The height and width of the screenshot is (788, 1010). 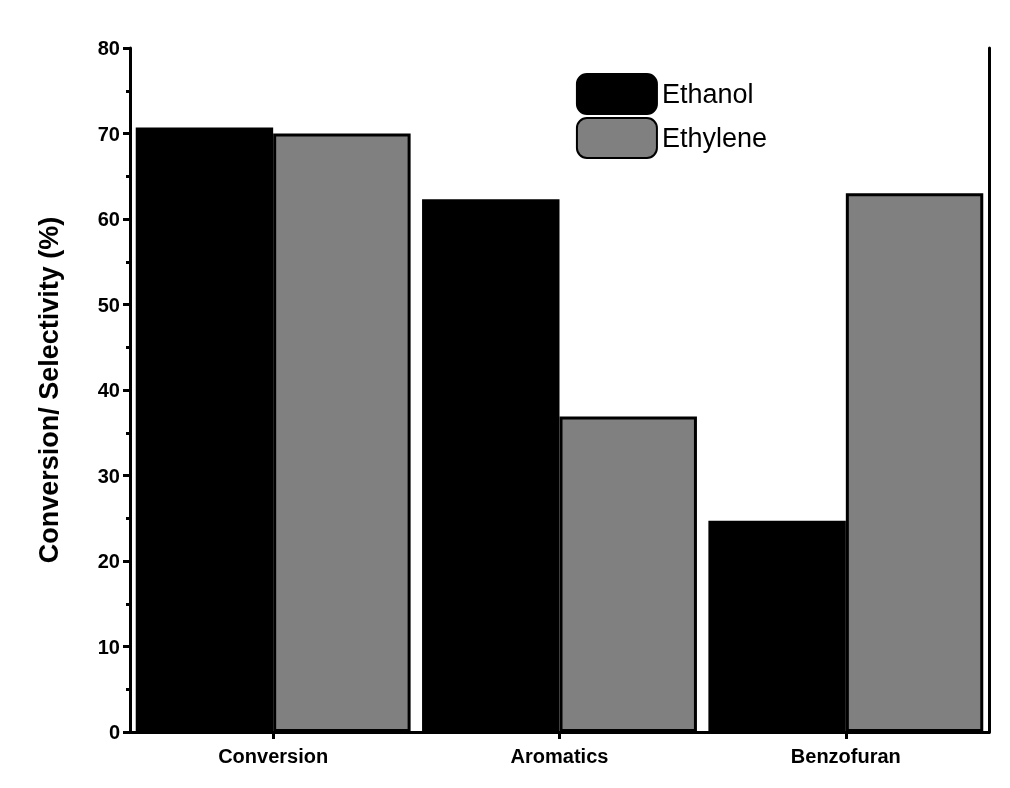 I want to click on y-tick-label: 10, so click(x=108, y=646).